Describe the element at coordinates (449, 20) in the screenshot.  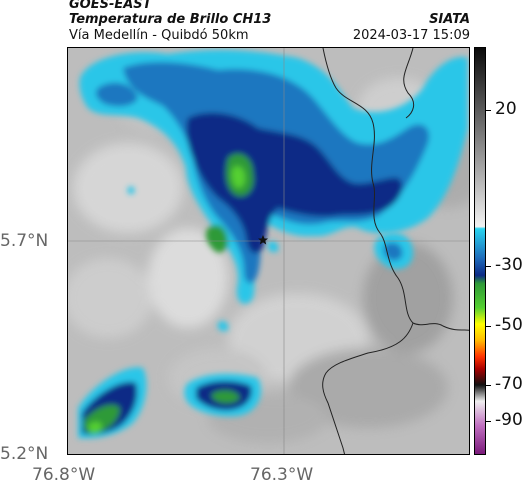
I see `source-label: SIATA` at that location.